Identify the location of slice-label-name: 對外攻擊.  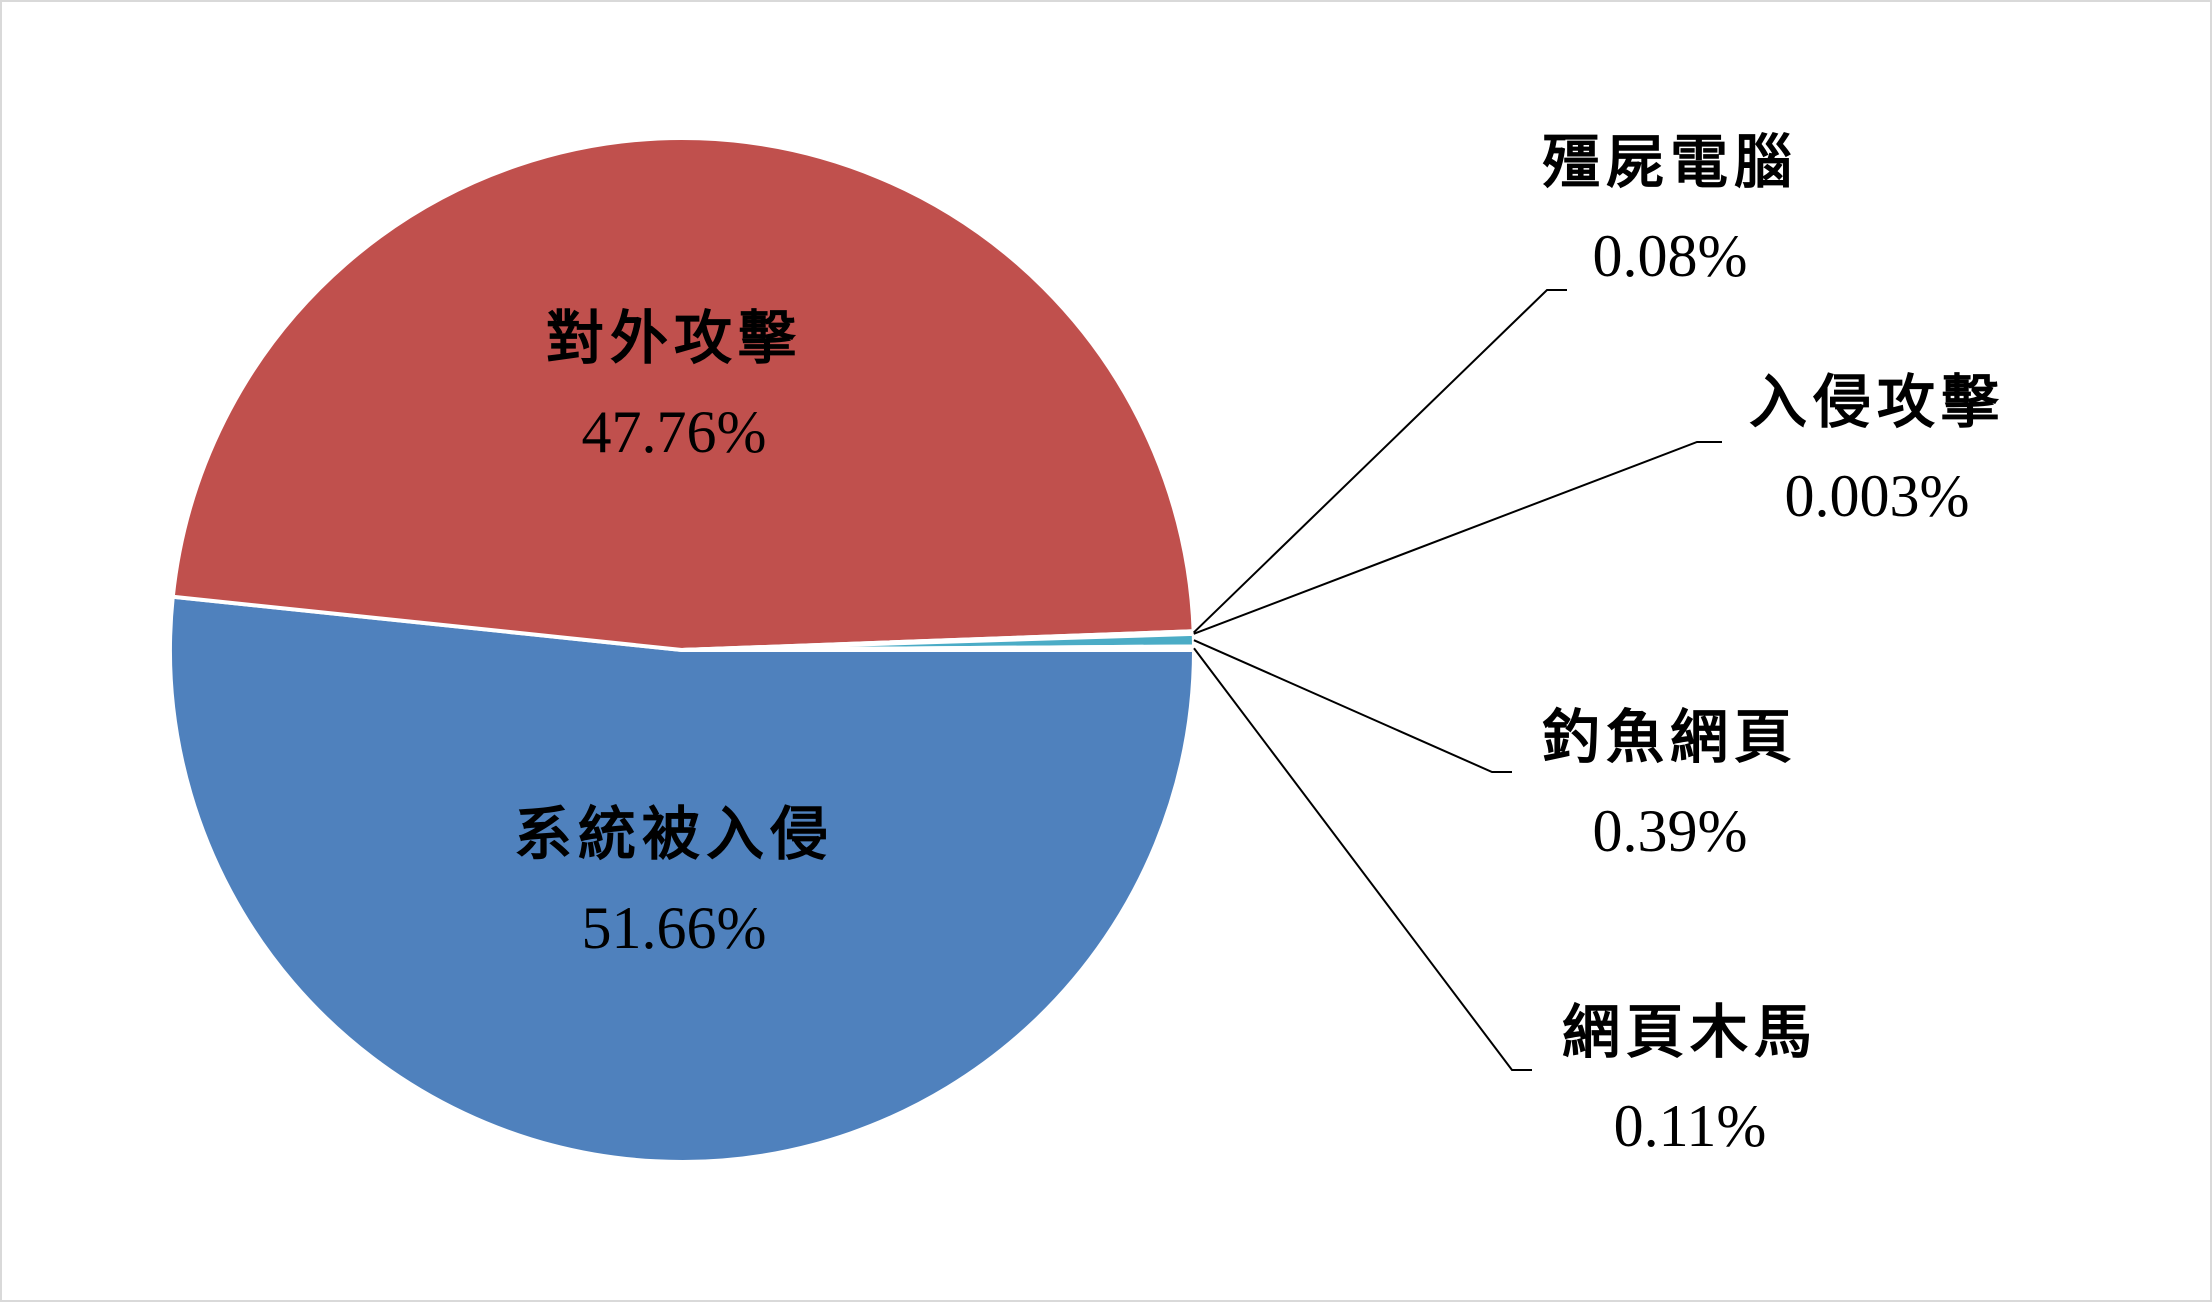
(674, 338).